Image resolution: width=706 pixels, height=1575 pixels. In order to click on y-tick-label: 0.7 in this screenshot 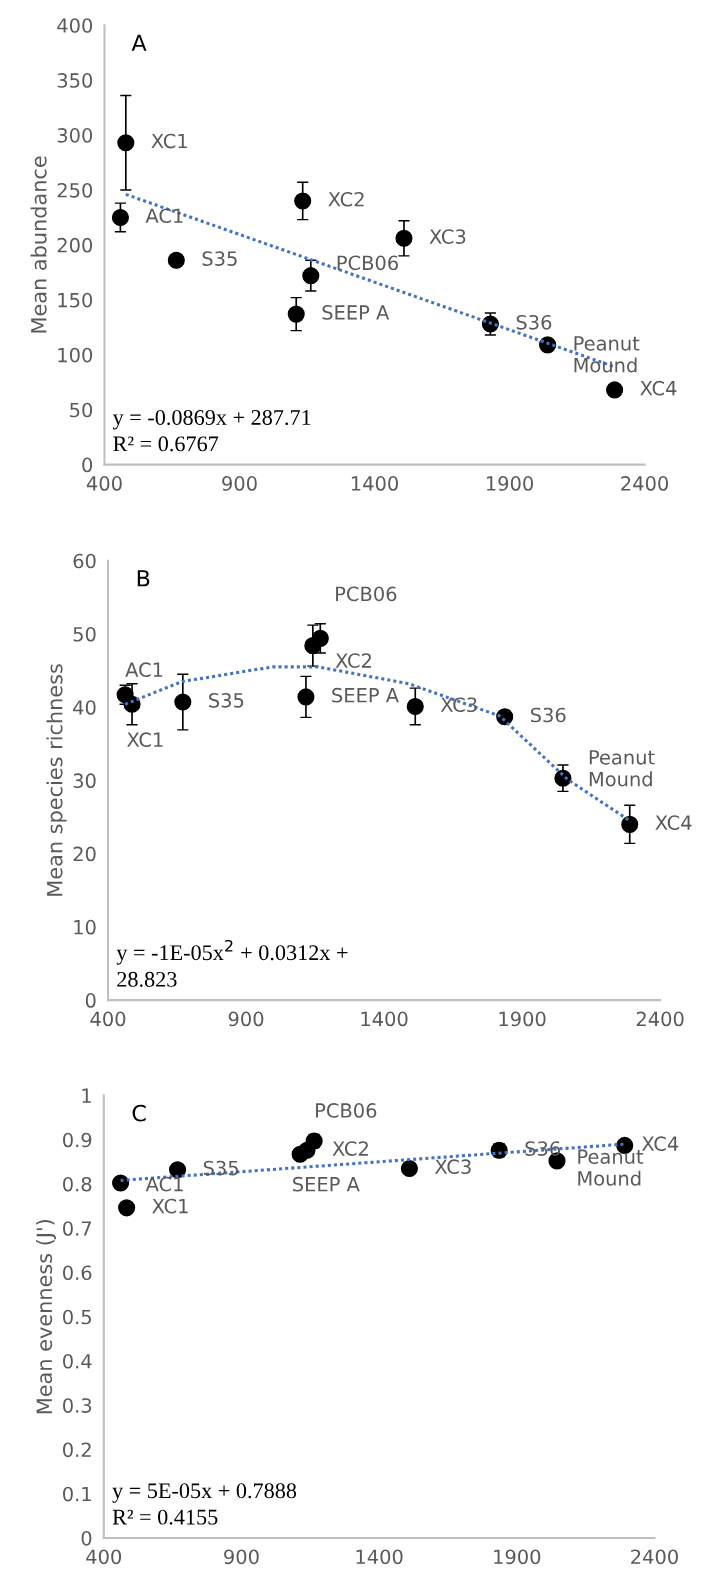, I will do `click(77, 1228)`.